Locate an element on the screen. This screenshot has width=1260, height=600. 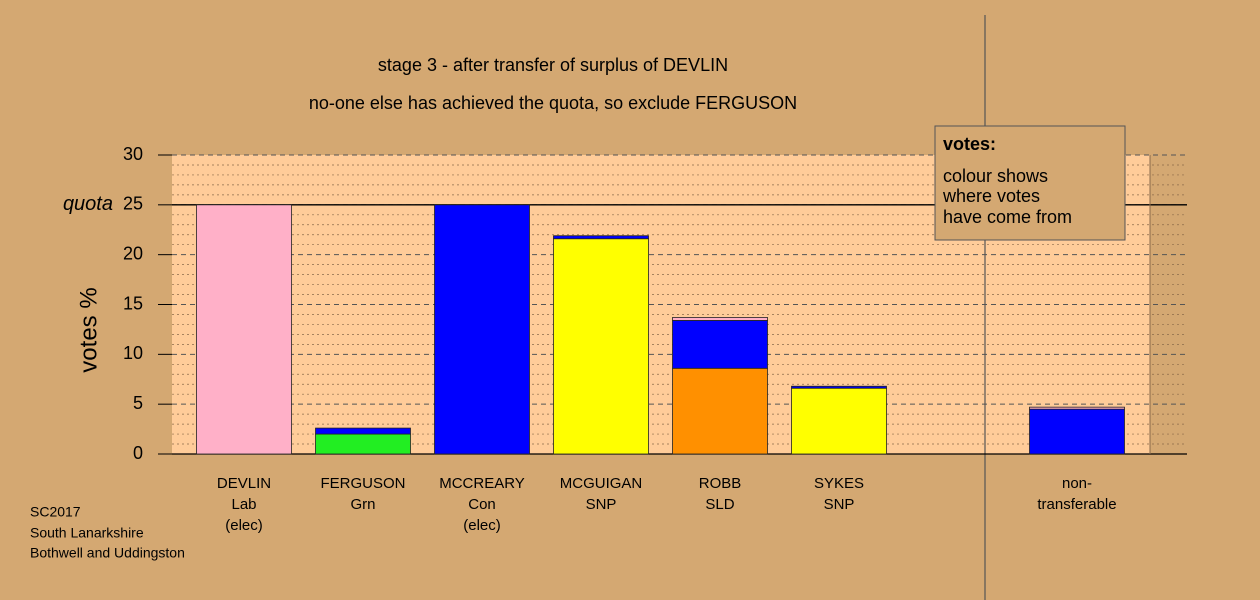
y-tick-label: 5 is located at coordinates (138, 403).